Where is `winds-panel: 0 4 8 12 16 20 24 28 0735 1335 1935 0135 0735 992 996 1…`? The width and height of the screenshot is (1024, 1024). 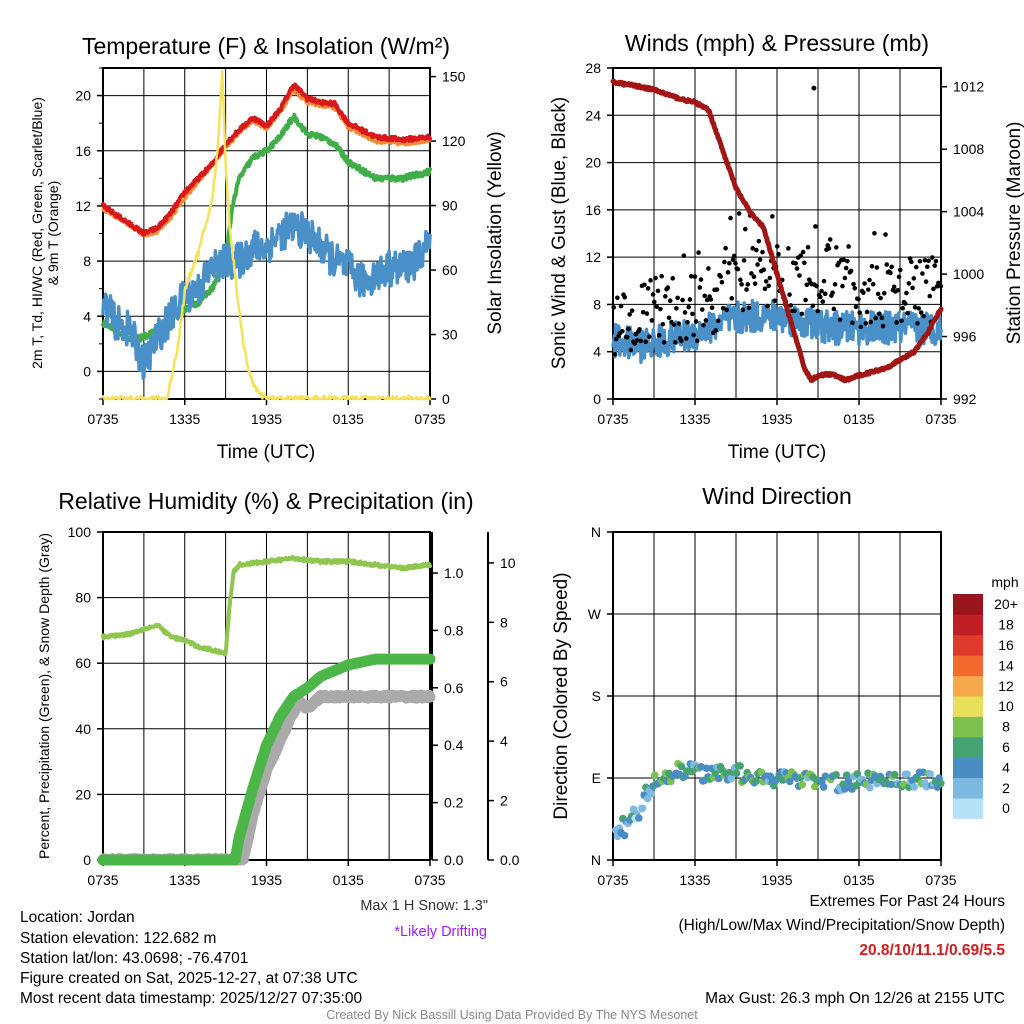 winds-panel: 0 4 8 12 16 20 24 28 0735 1335 1935 0135 0735 992 996 1… is located at coordinates (784, 243).